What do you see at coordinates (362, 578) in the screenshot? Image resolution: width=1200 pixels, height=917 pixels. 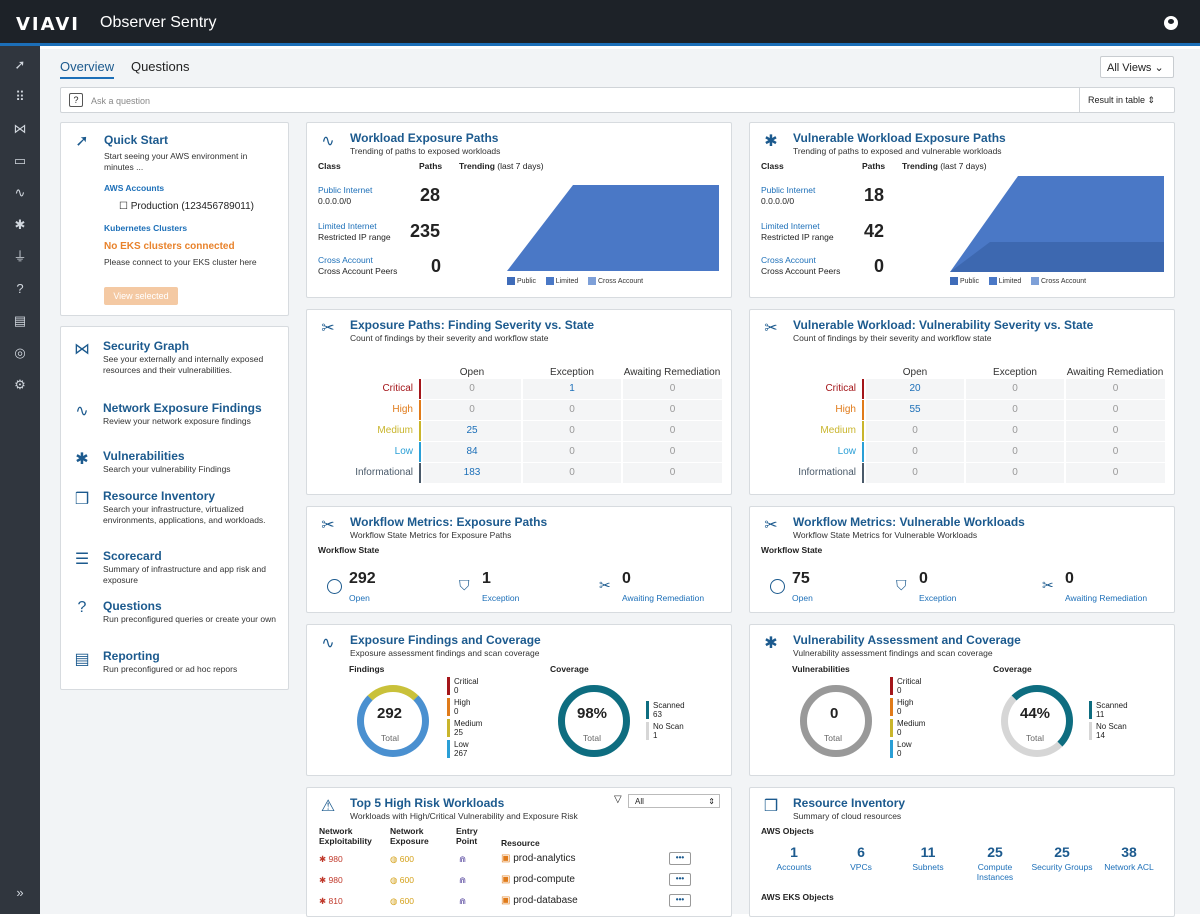 I see `open-count: 292` at bounding box center [362, 578].